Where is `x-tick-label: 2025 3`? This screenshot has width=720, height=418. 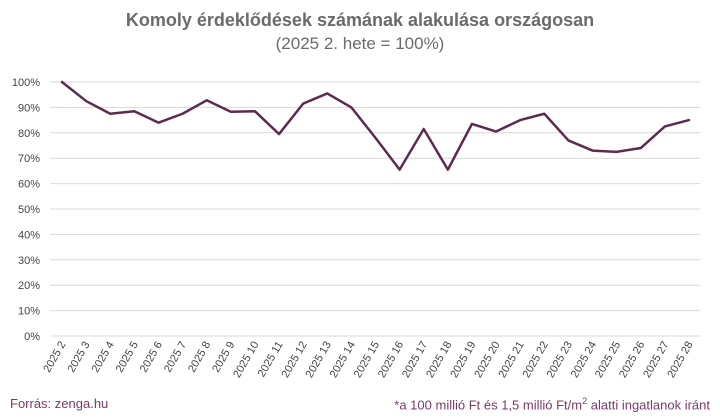
x-tick-label: 2025 3 is located at coordinates (78, 357).